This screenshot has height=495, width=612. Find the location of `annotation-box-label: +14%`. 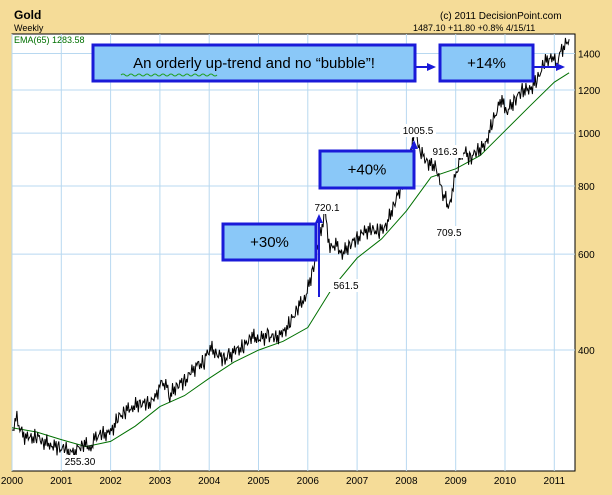

annotation-box-label: +14% is located at coordinates (486, 63).